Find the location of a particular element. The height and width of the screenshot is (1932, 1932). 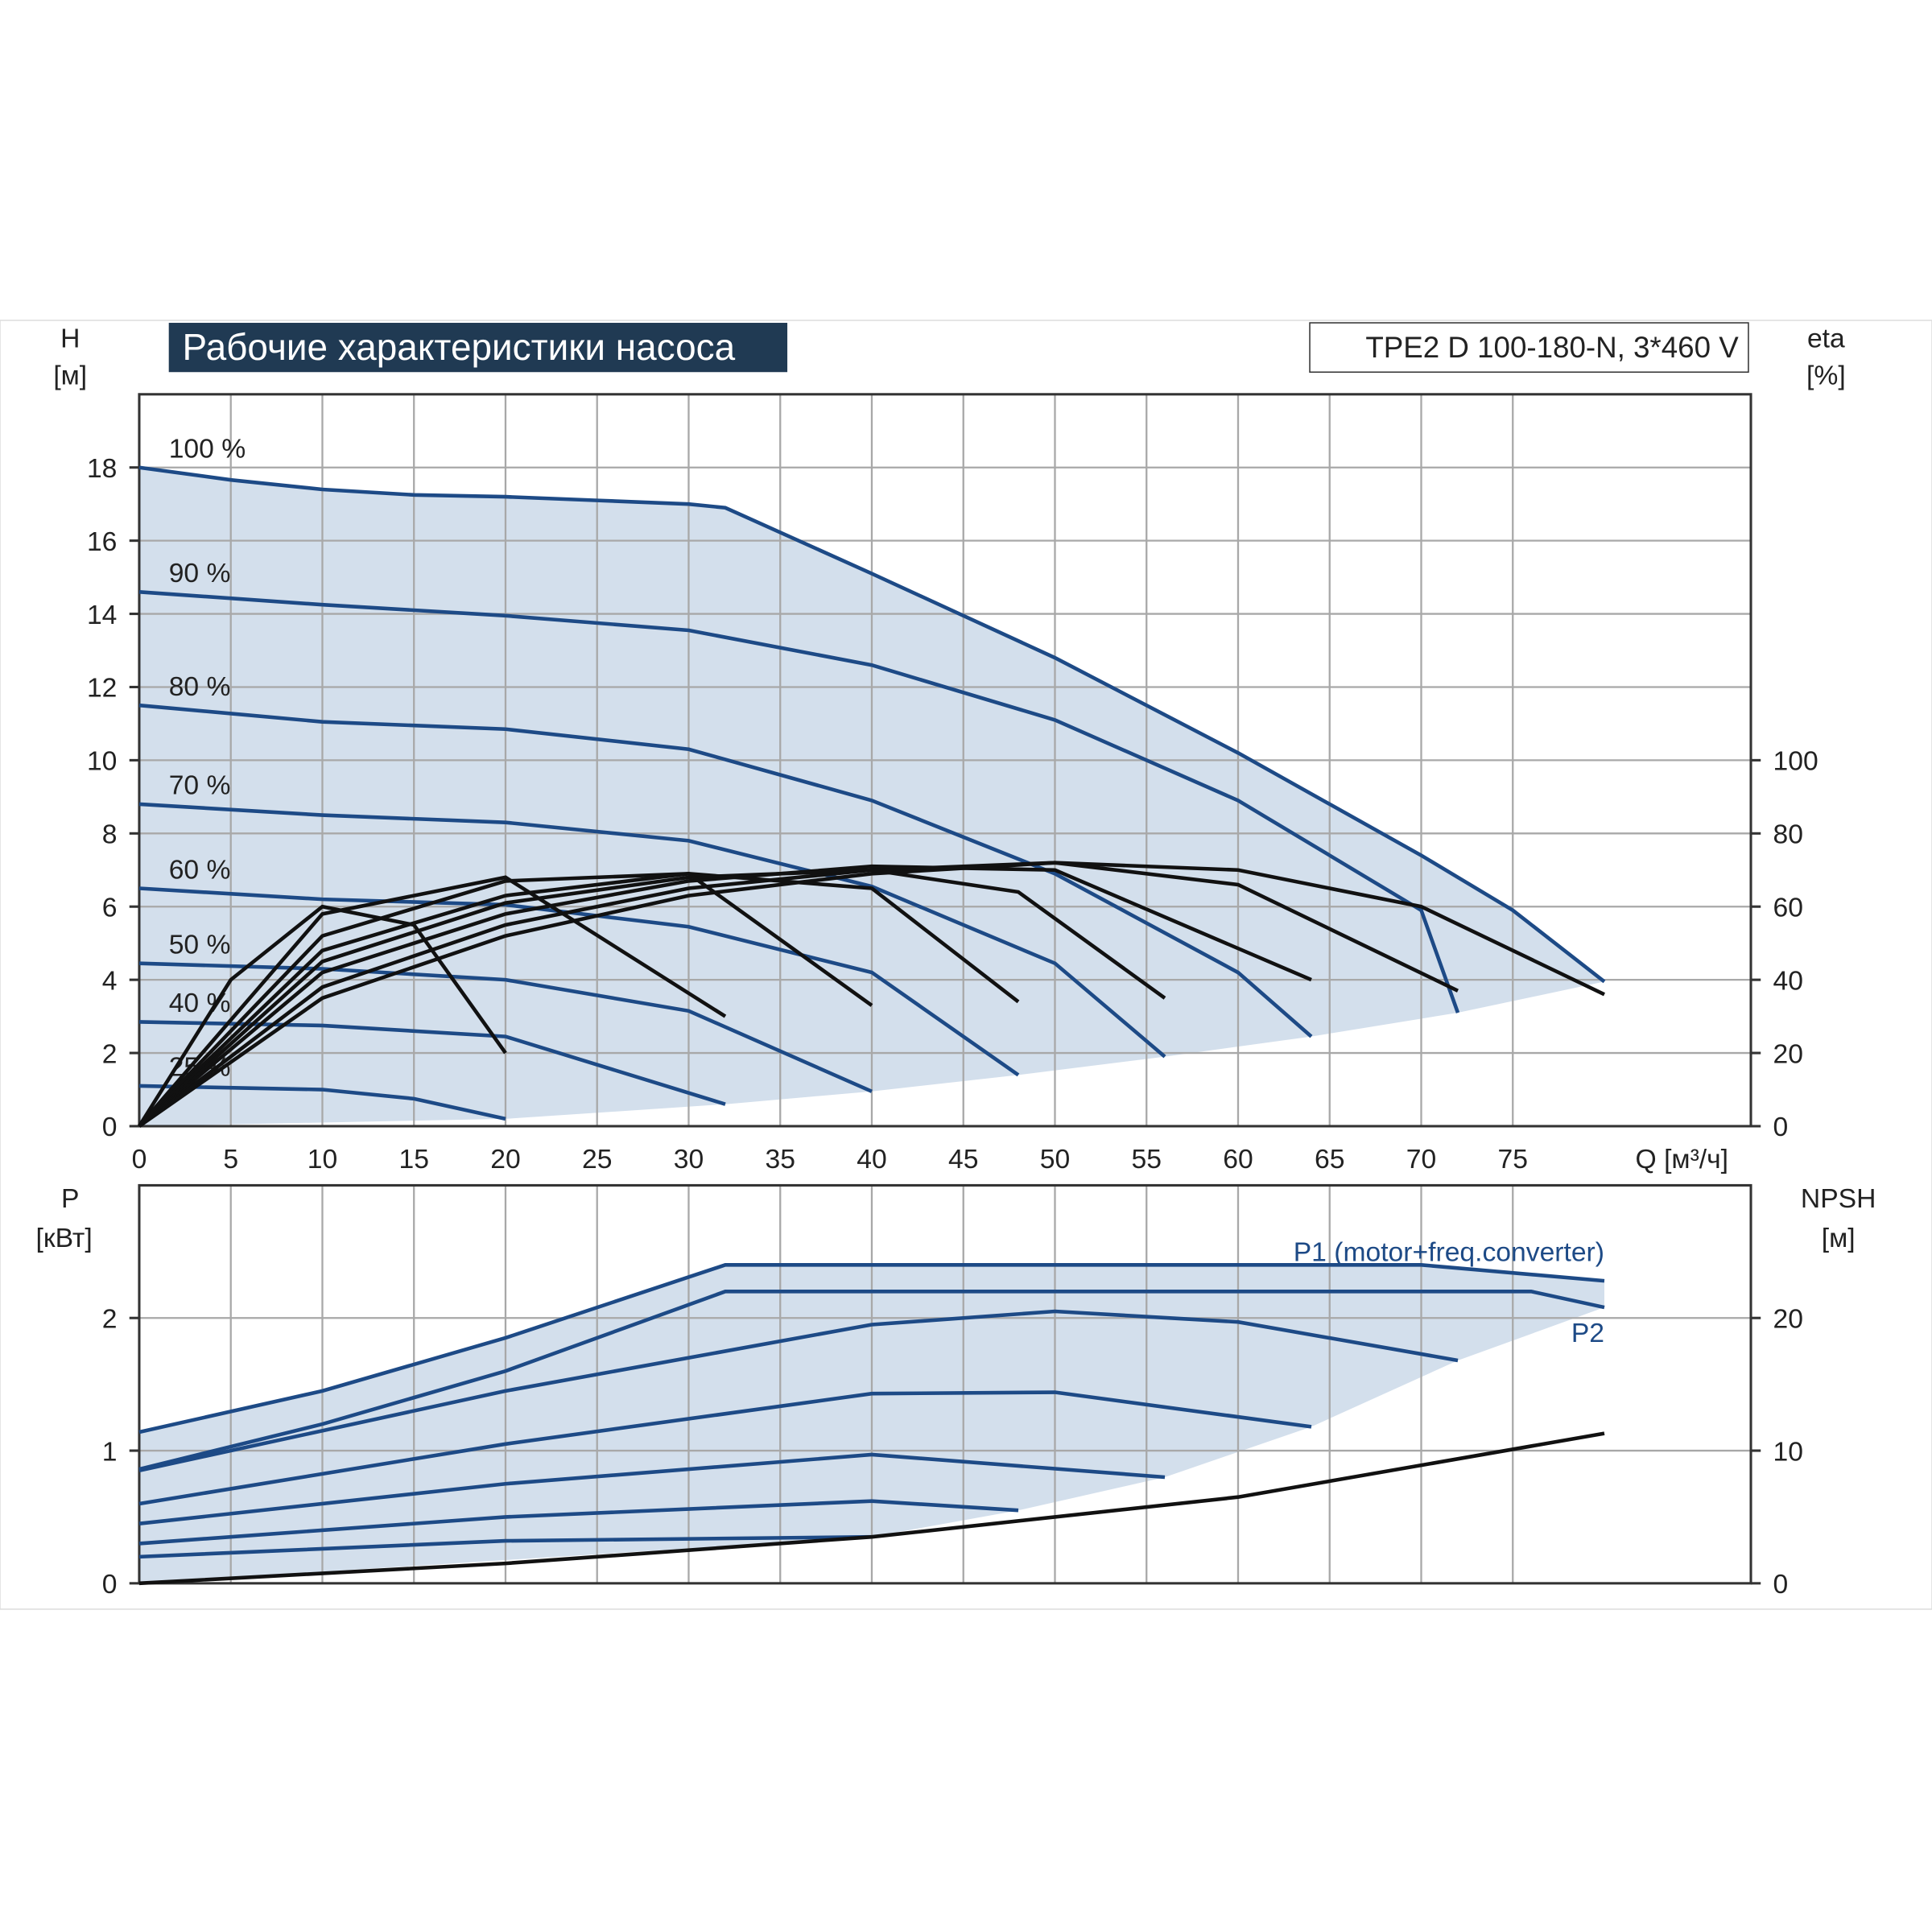

chart-subtitle: TPE2 D 100-180-N, 3*460 V is located at coordinates (1552, 347).